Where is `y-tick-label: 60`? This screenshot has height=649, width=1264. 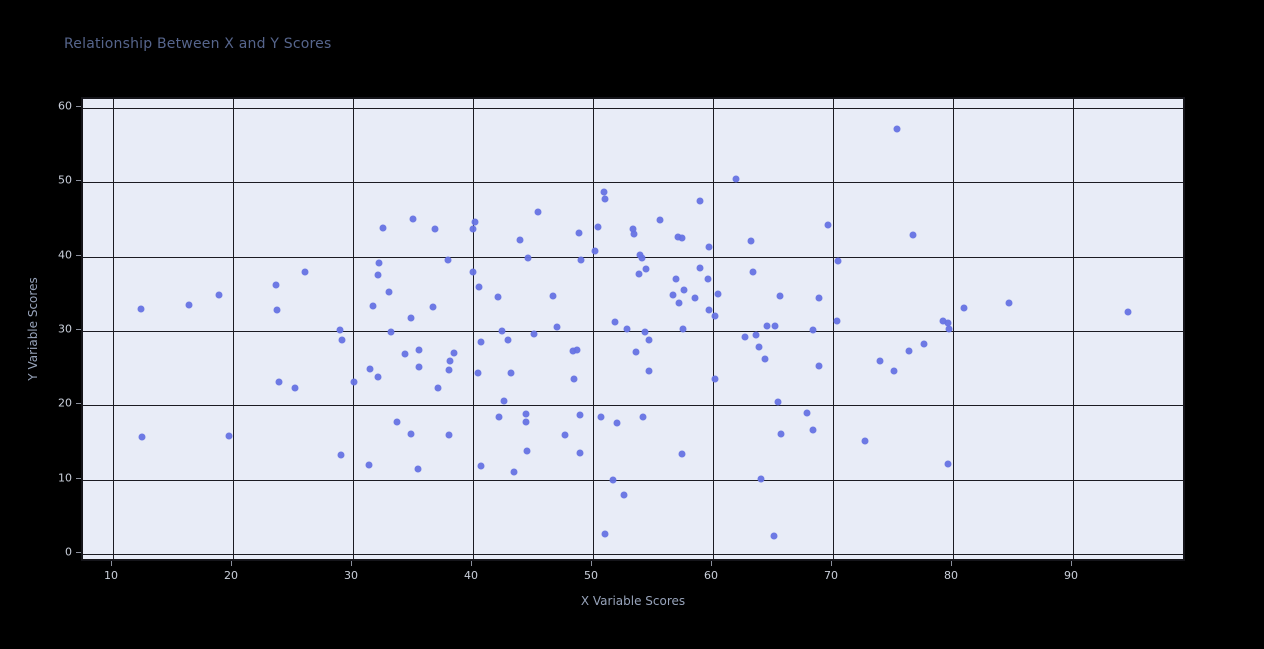 y-tick-label: 60 is located at coordinates (65, 106).